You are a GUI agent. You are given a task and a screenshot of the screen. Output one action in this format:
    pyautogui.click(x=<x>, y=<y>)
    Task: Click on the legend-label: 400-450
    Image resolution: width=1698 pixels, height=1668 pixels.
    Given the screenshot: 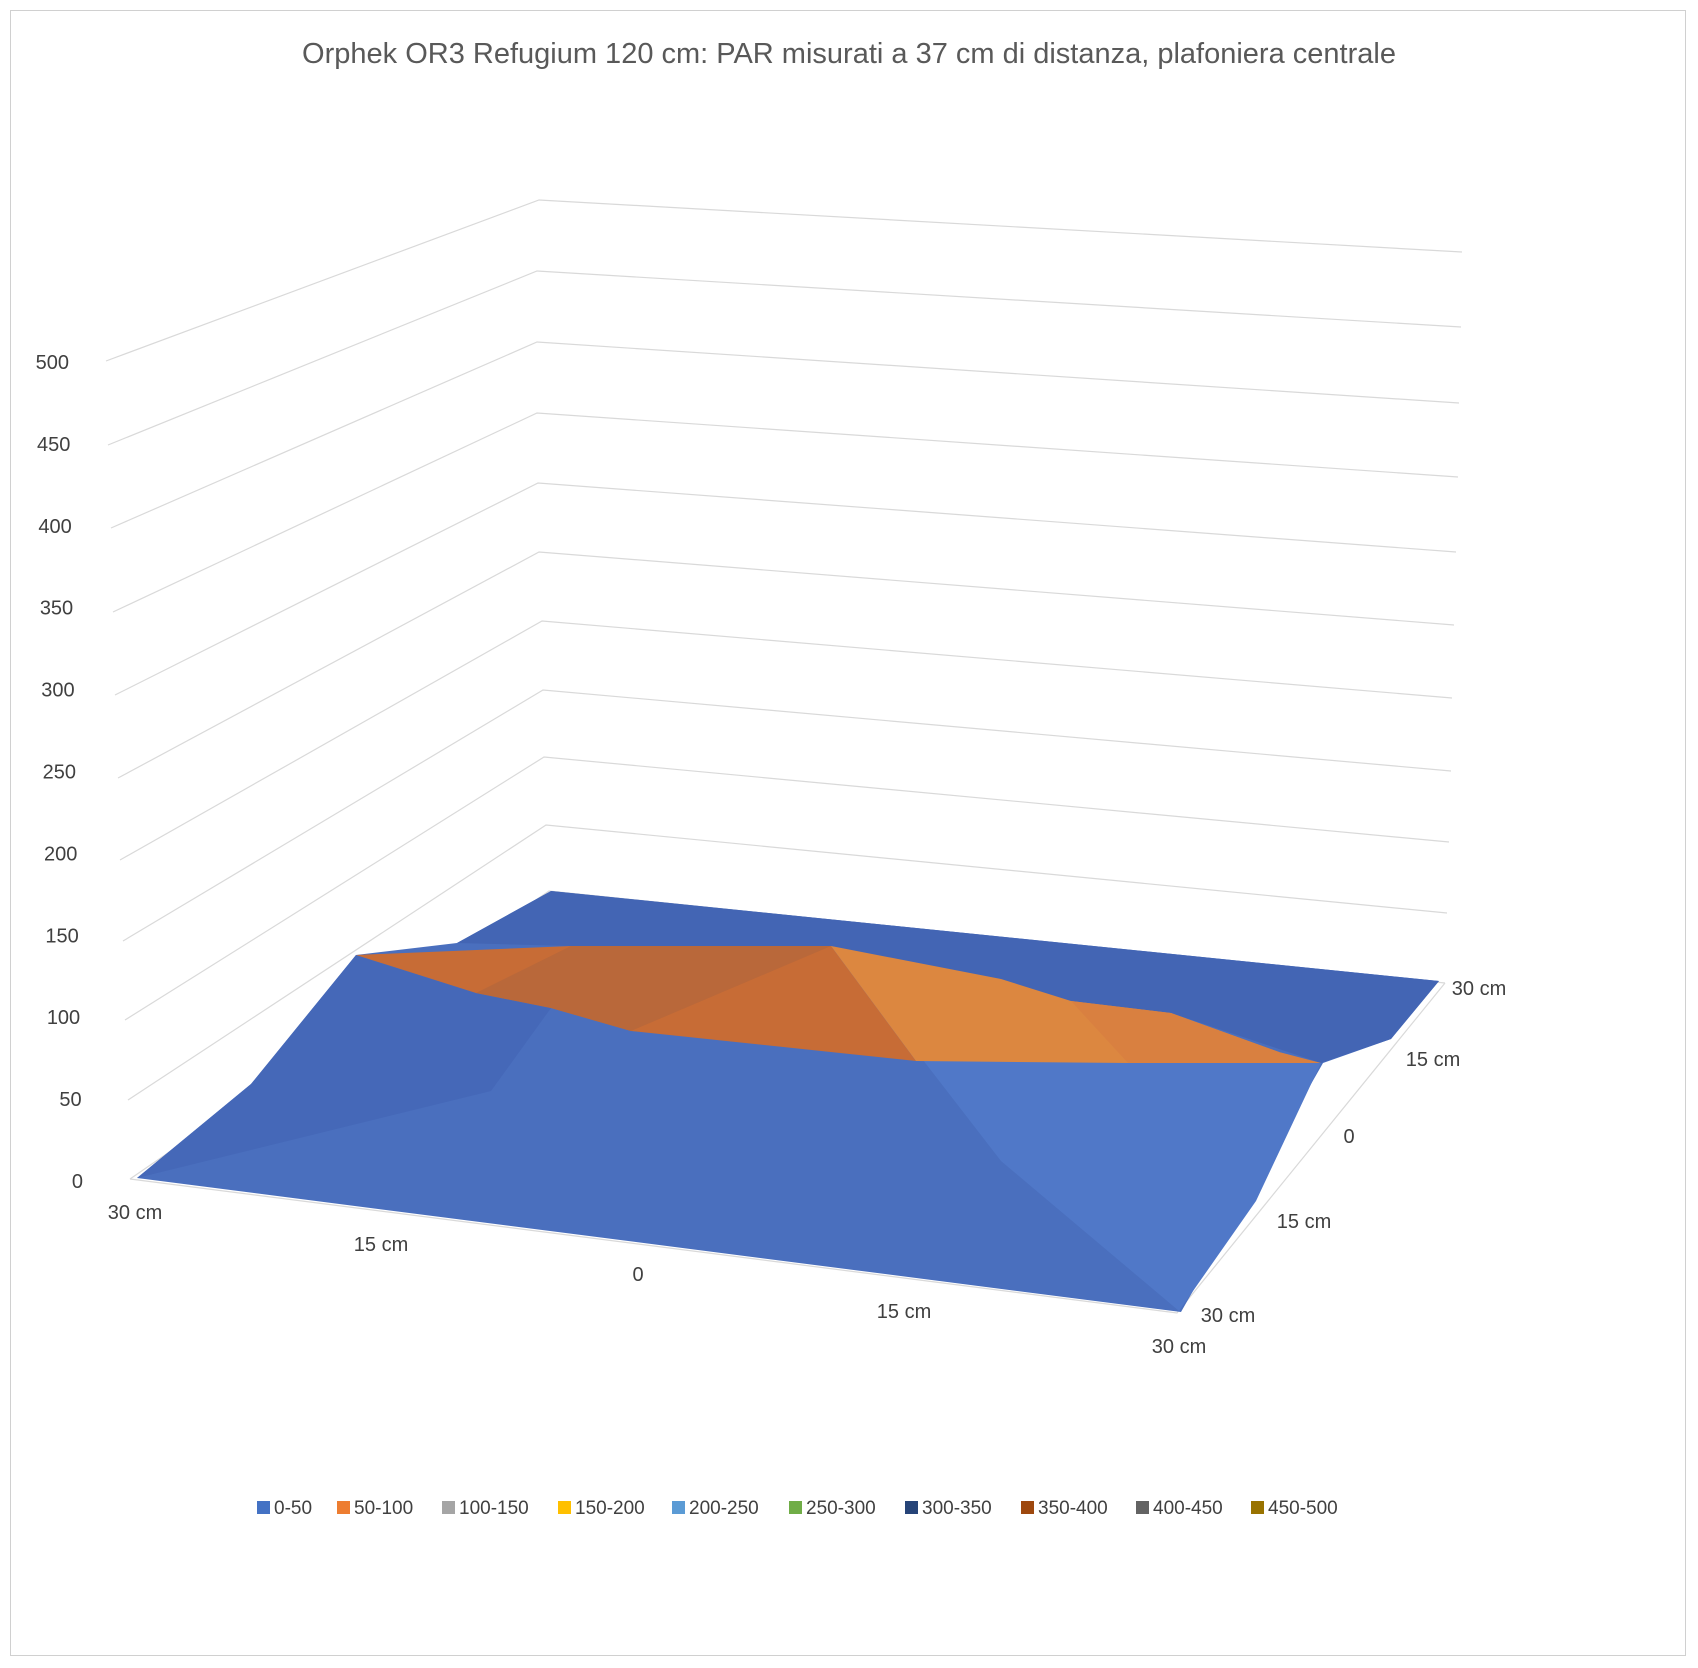 What is the action you would take?
    pyautogui.click(x=1188, y=1508)
    